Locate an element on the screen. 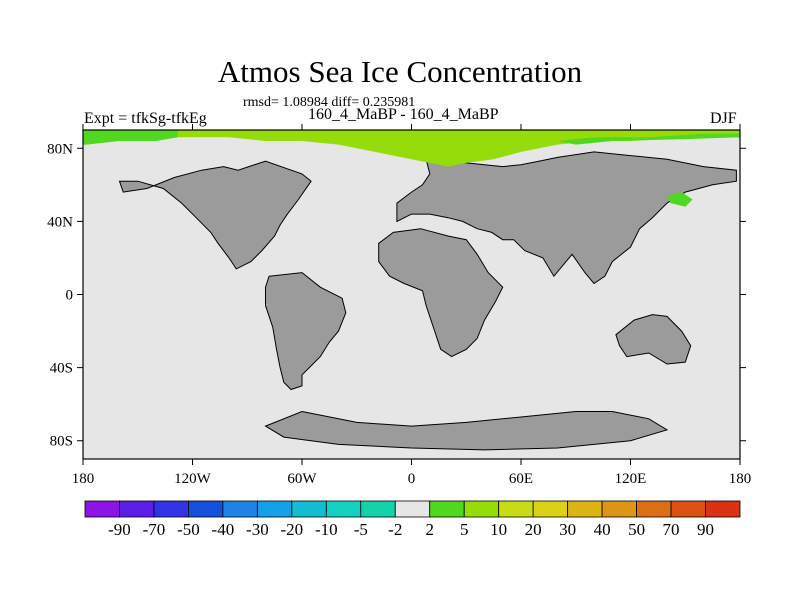  colorbar-label: -90 is located at coordinates (119, 529).